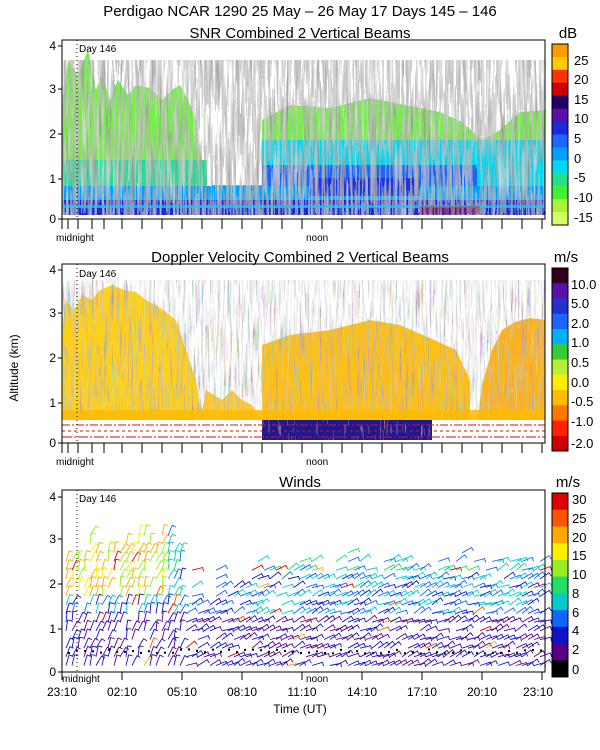  What do you see at coordinates (55, 46) in the screenshot?
I see `y-tick: 4` at bounding box center [55, 46].